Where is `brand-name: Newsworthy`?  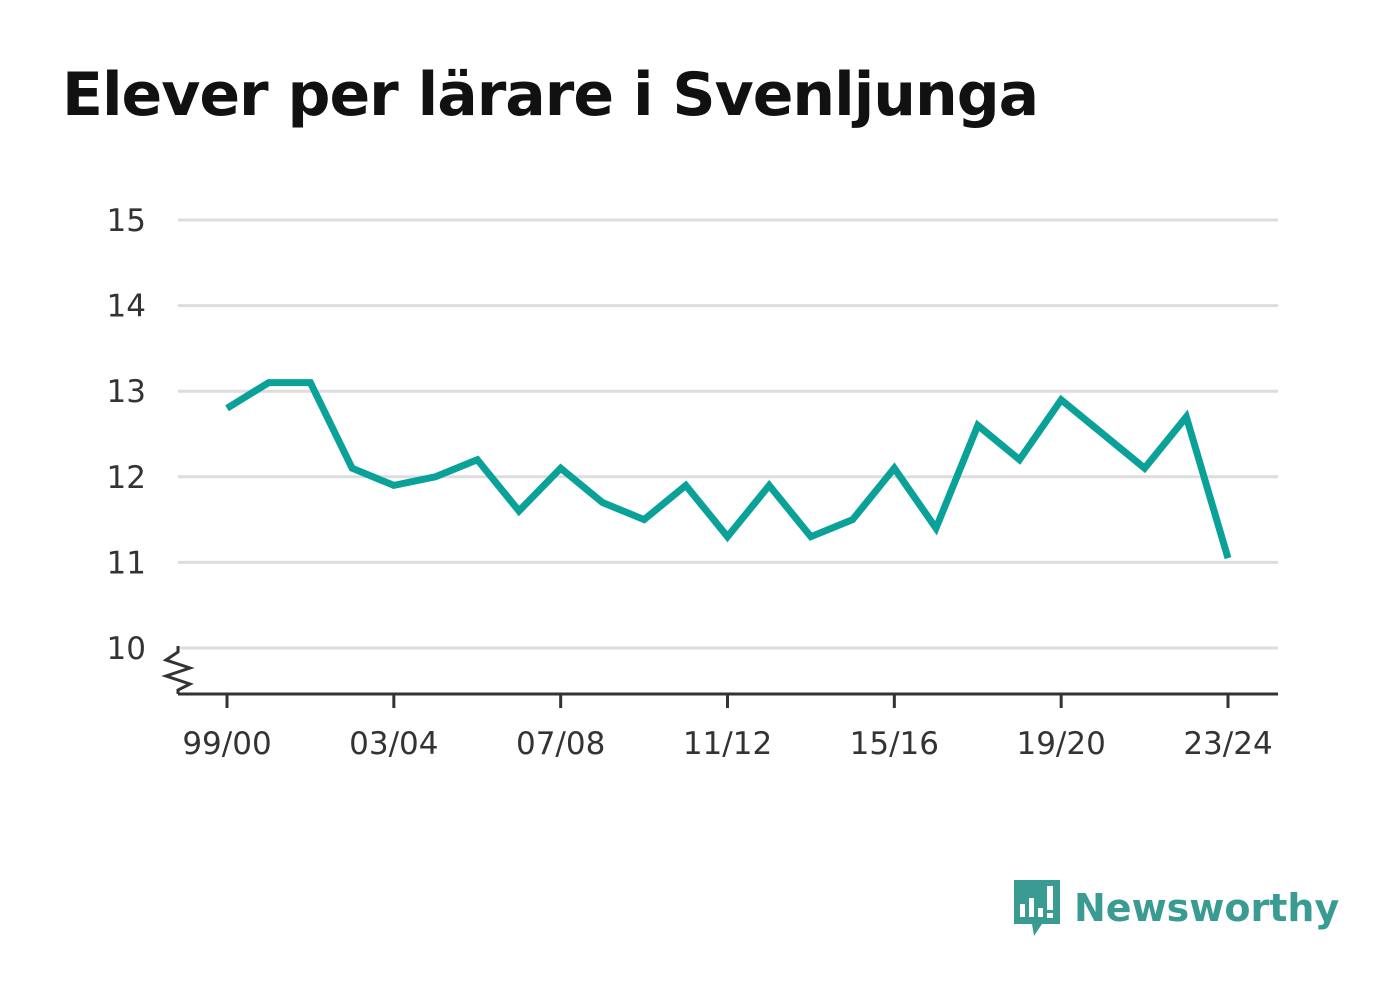 brand-name: Newsworthy is located at coordinates (1207, 908).